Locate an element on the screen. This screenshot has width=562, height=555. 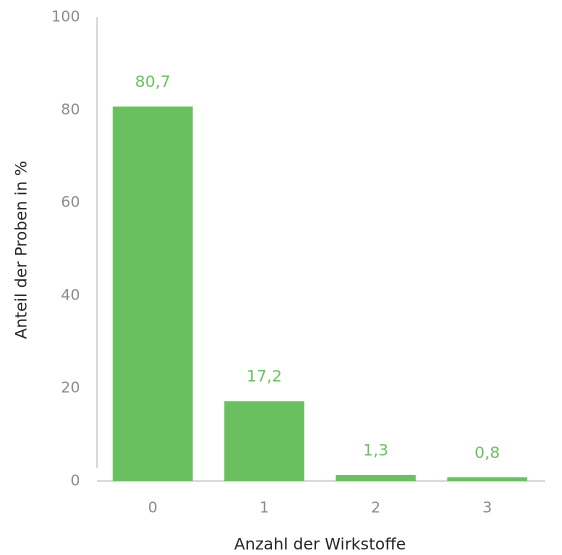
y-axis-title: Anteil der Proben in % is located at coordinates (21, 250).